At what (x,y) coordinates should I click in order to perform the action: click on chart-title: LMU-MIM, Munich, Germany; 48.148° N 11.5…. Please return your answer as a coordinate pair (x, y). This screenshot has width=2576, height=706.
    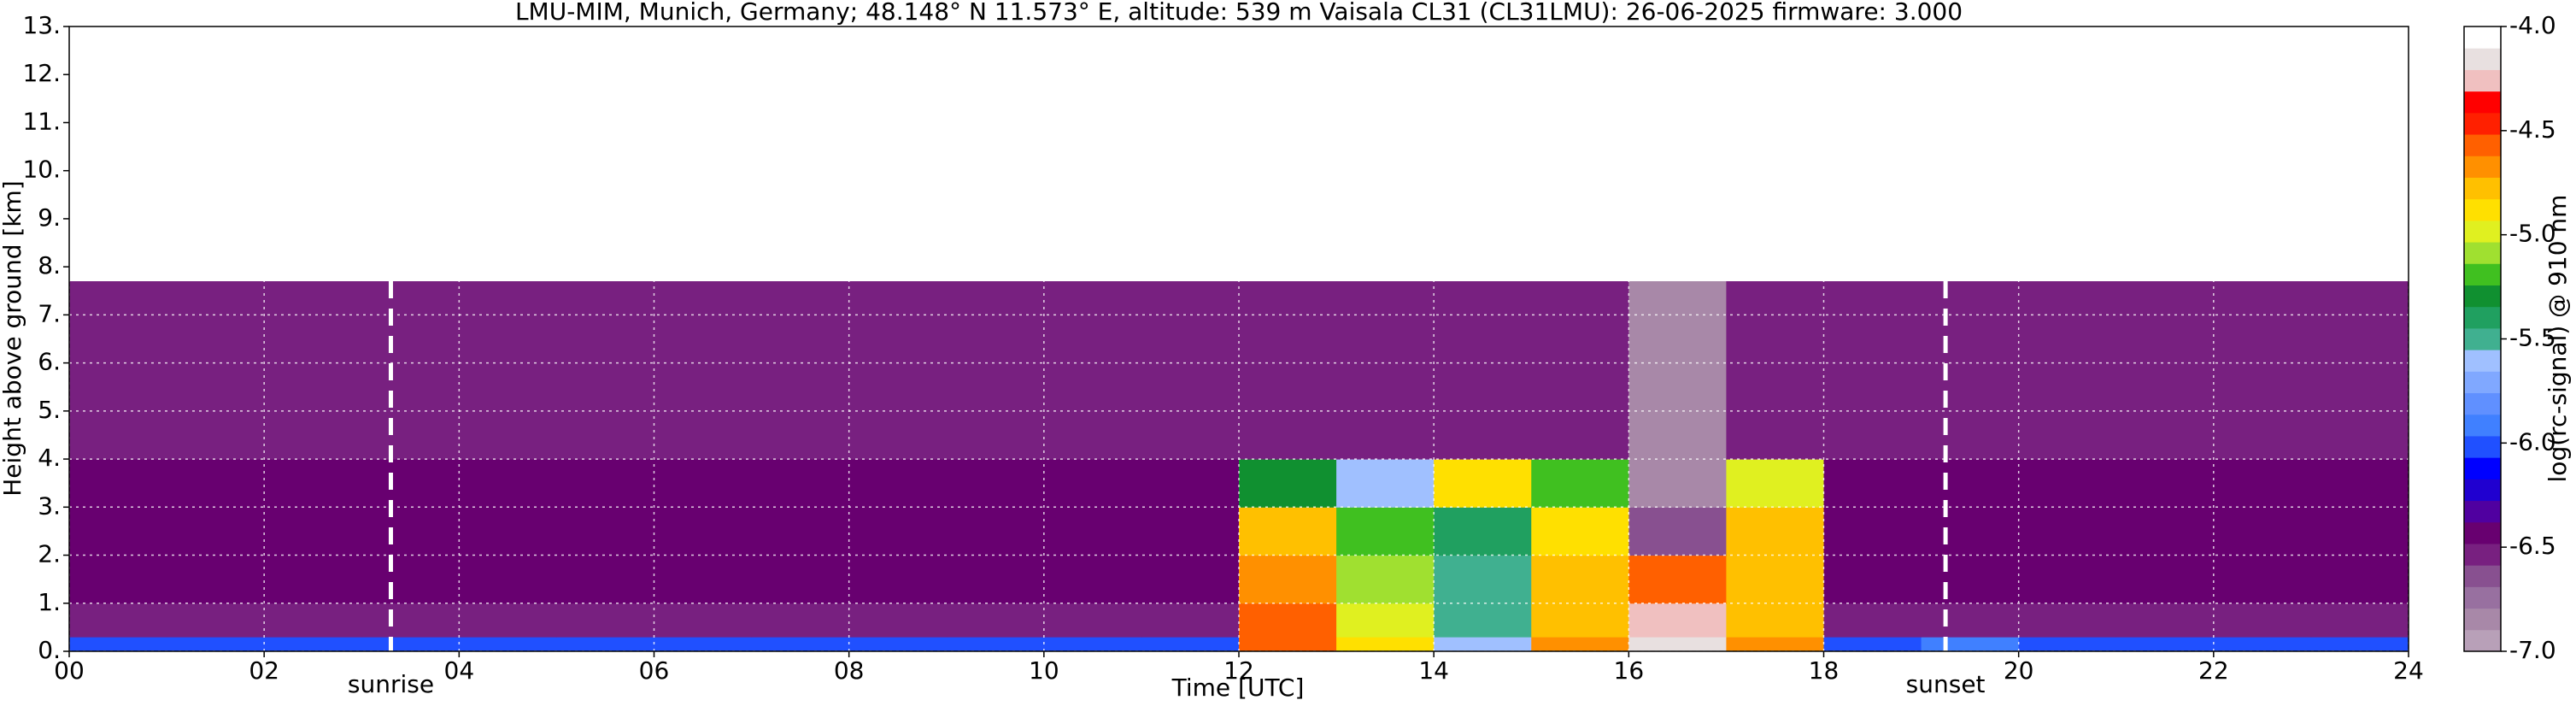
    Looking at the image, I should click on (1239, 13).